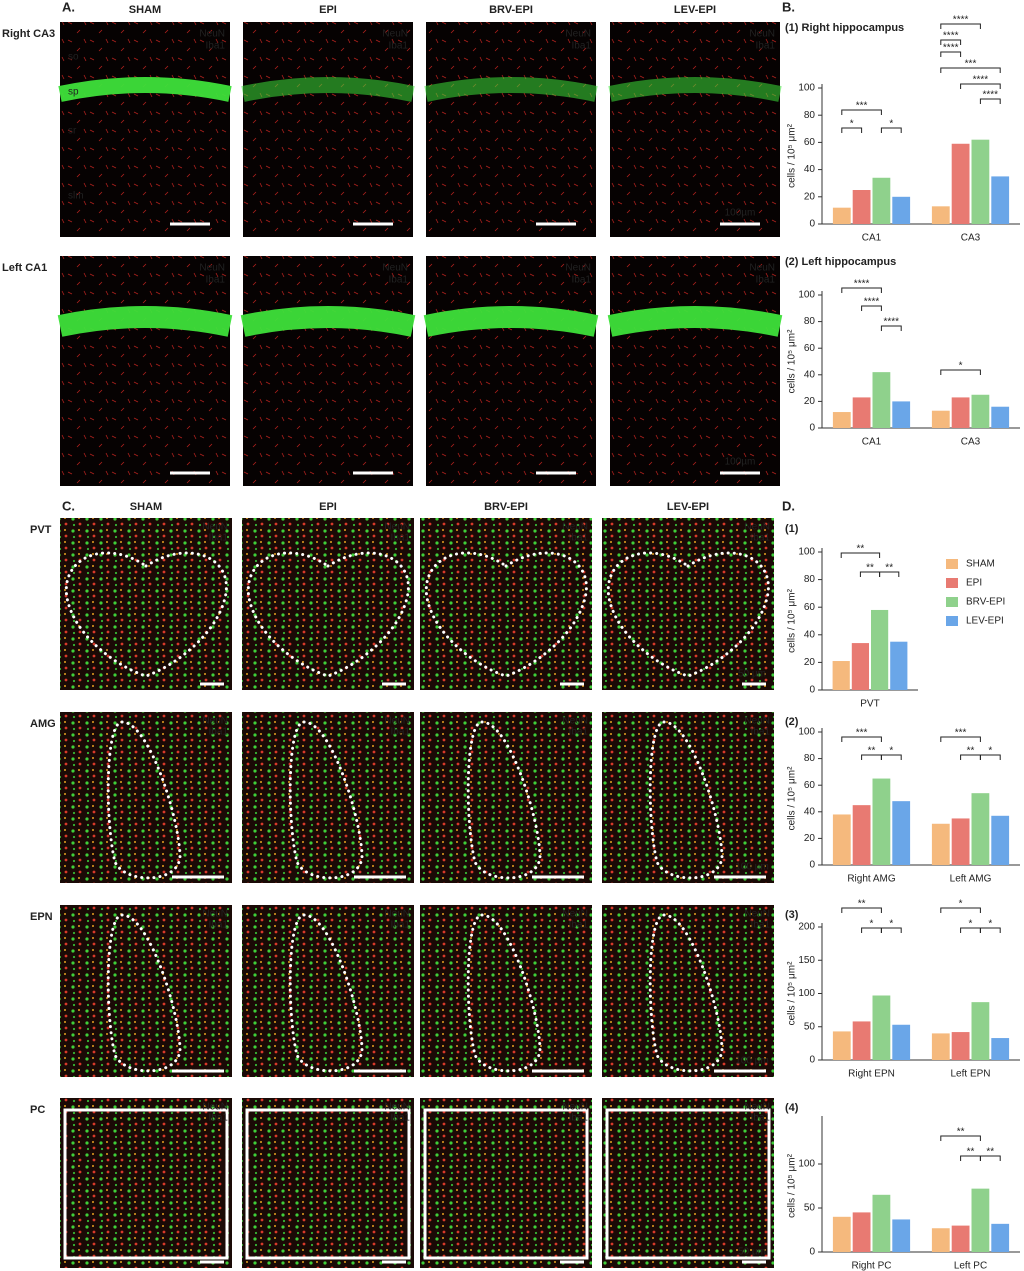  Describe the element at coordinates (806, 960) in the screenshot. I see `y-tick-label: 150` at that location.